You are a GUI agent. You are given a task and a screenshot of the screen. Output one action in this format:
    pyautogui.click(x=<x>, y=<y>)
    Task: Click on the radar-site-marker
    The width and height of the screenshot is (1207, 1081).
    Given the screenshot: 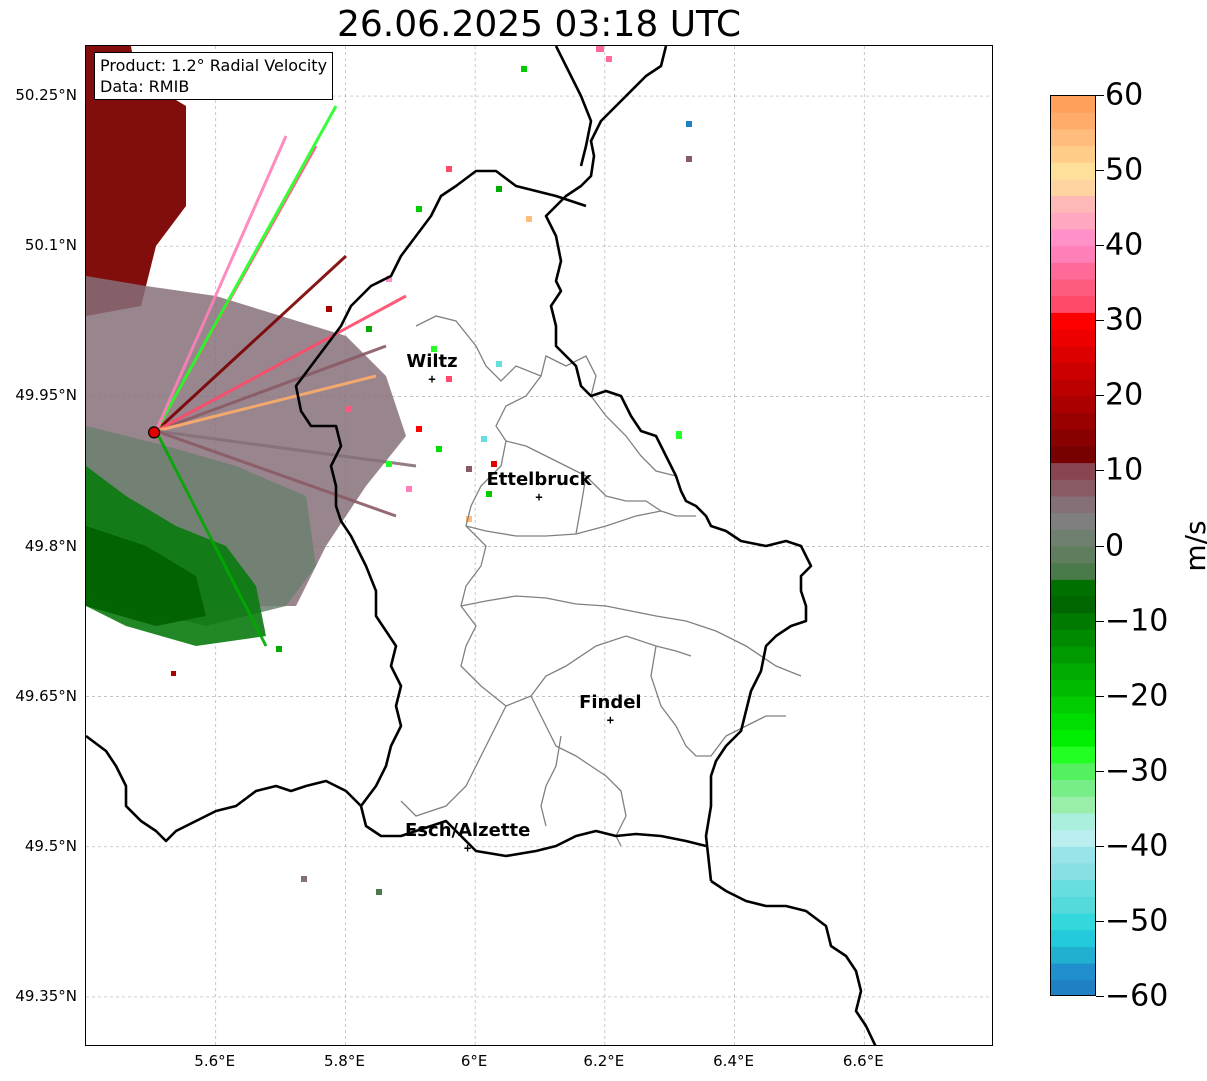 What is the action you would take?
    pyautogui.click(x=154, y=432)
    